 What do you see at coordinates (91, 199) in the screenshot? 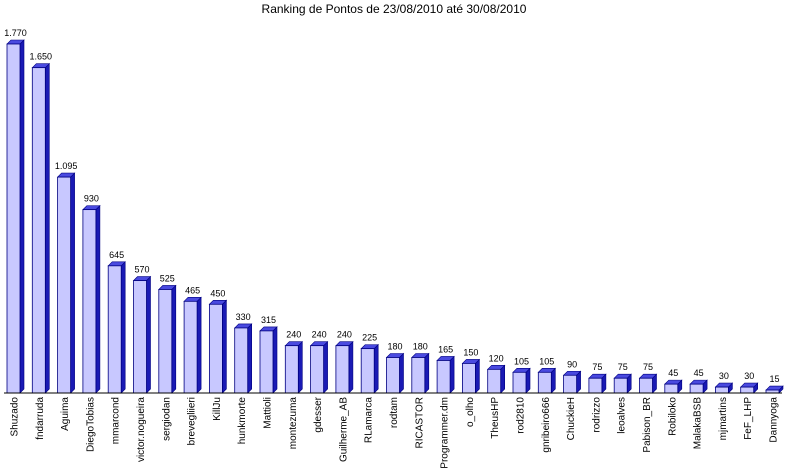
I see `data-label: 930` at bounding box center [91, 199].